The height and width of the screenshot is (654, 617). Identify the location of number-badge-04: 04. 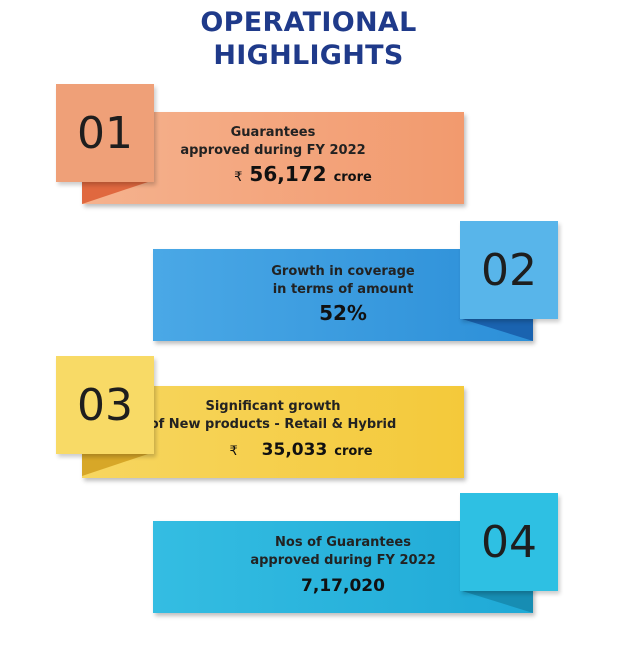
(509, 542).